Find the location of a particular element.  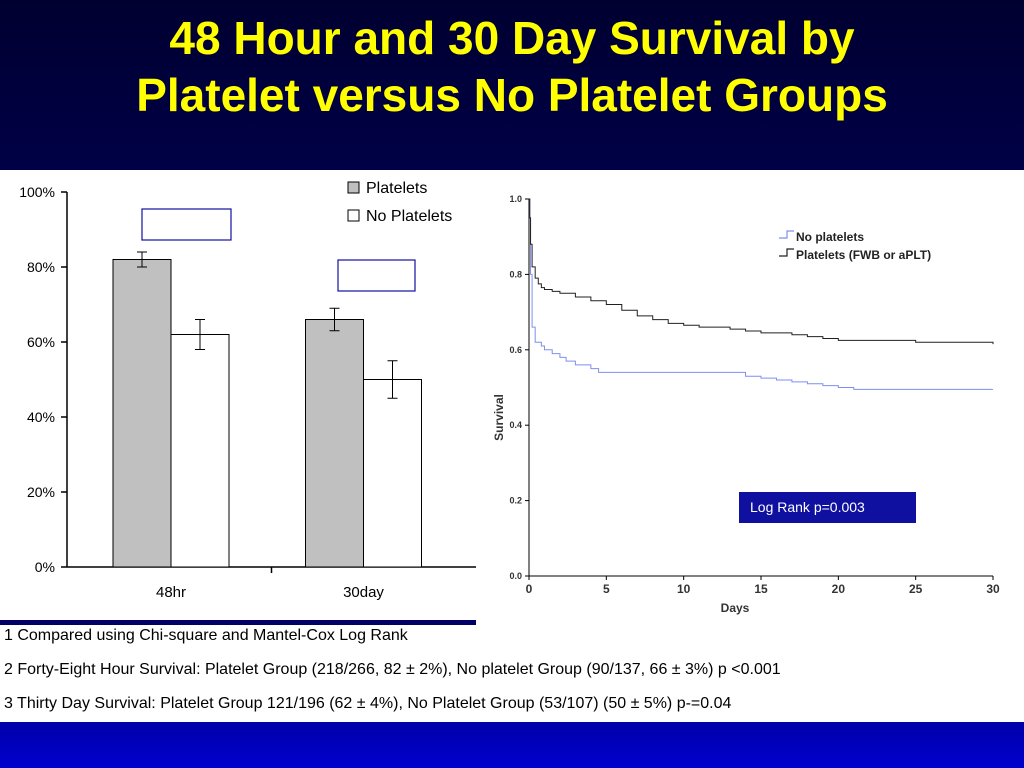

legend-box is located at coordinates (408, 200).